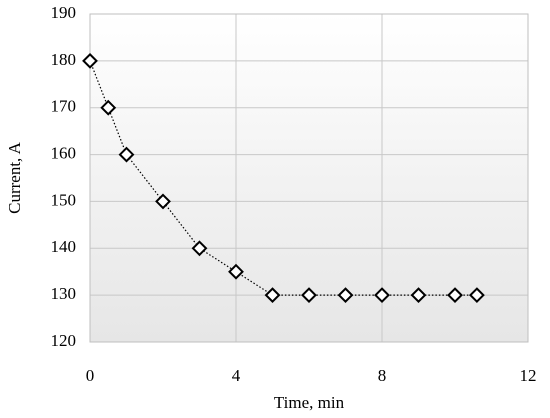  What do you see at coordinates (90, 375) in the screenshot?
I see `x-tick-label: 0` at bounding box center [90, 375].